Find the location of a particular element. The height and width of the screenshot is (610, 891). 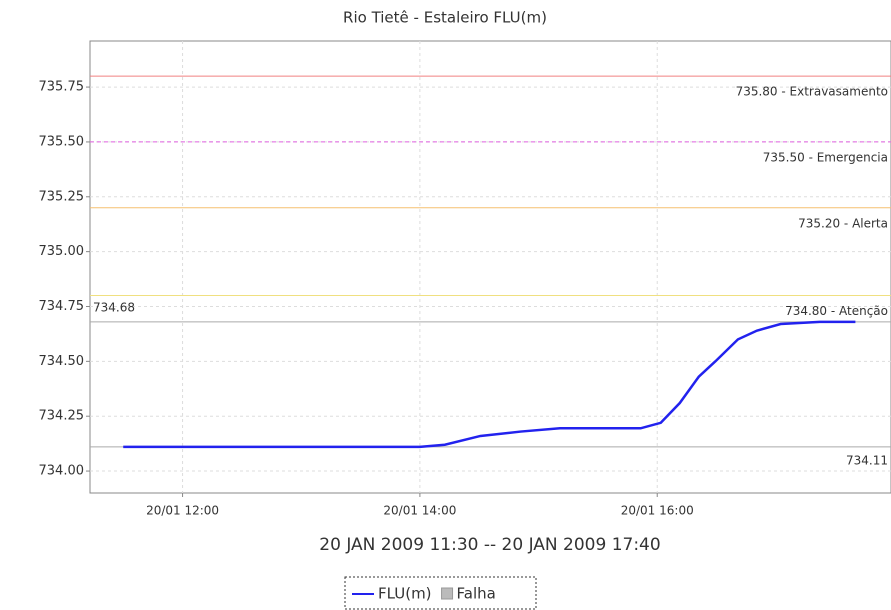

y-tick-label: 734.25 is located at coordinates (62, 416).